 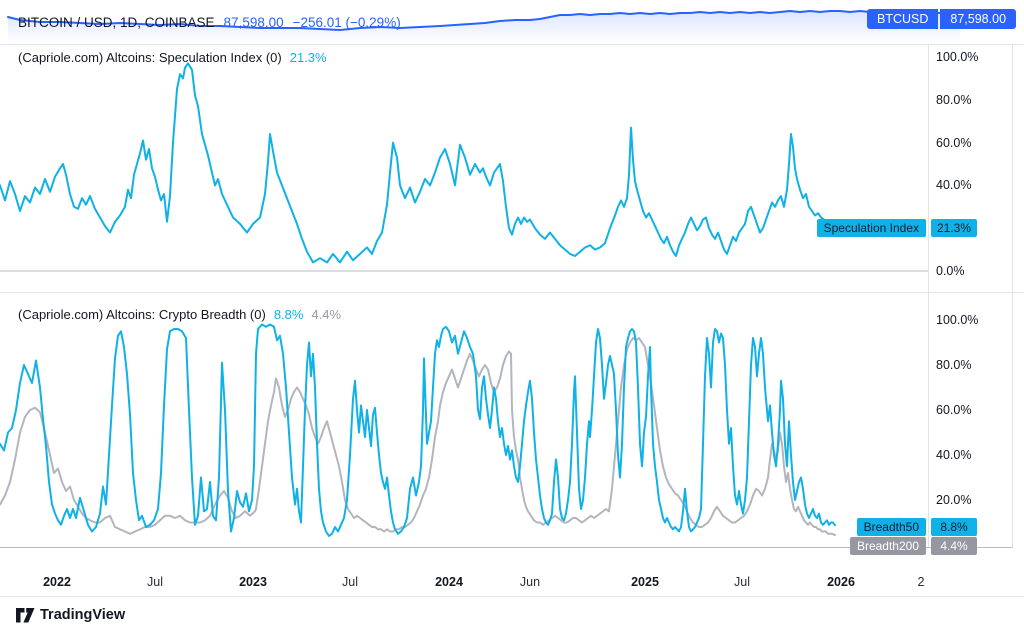 What do you see at coordinates (950, 271) in the screenshot?
I see `price-scale-label: 0.0%` at bounding box center [950, 271].